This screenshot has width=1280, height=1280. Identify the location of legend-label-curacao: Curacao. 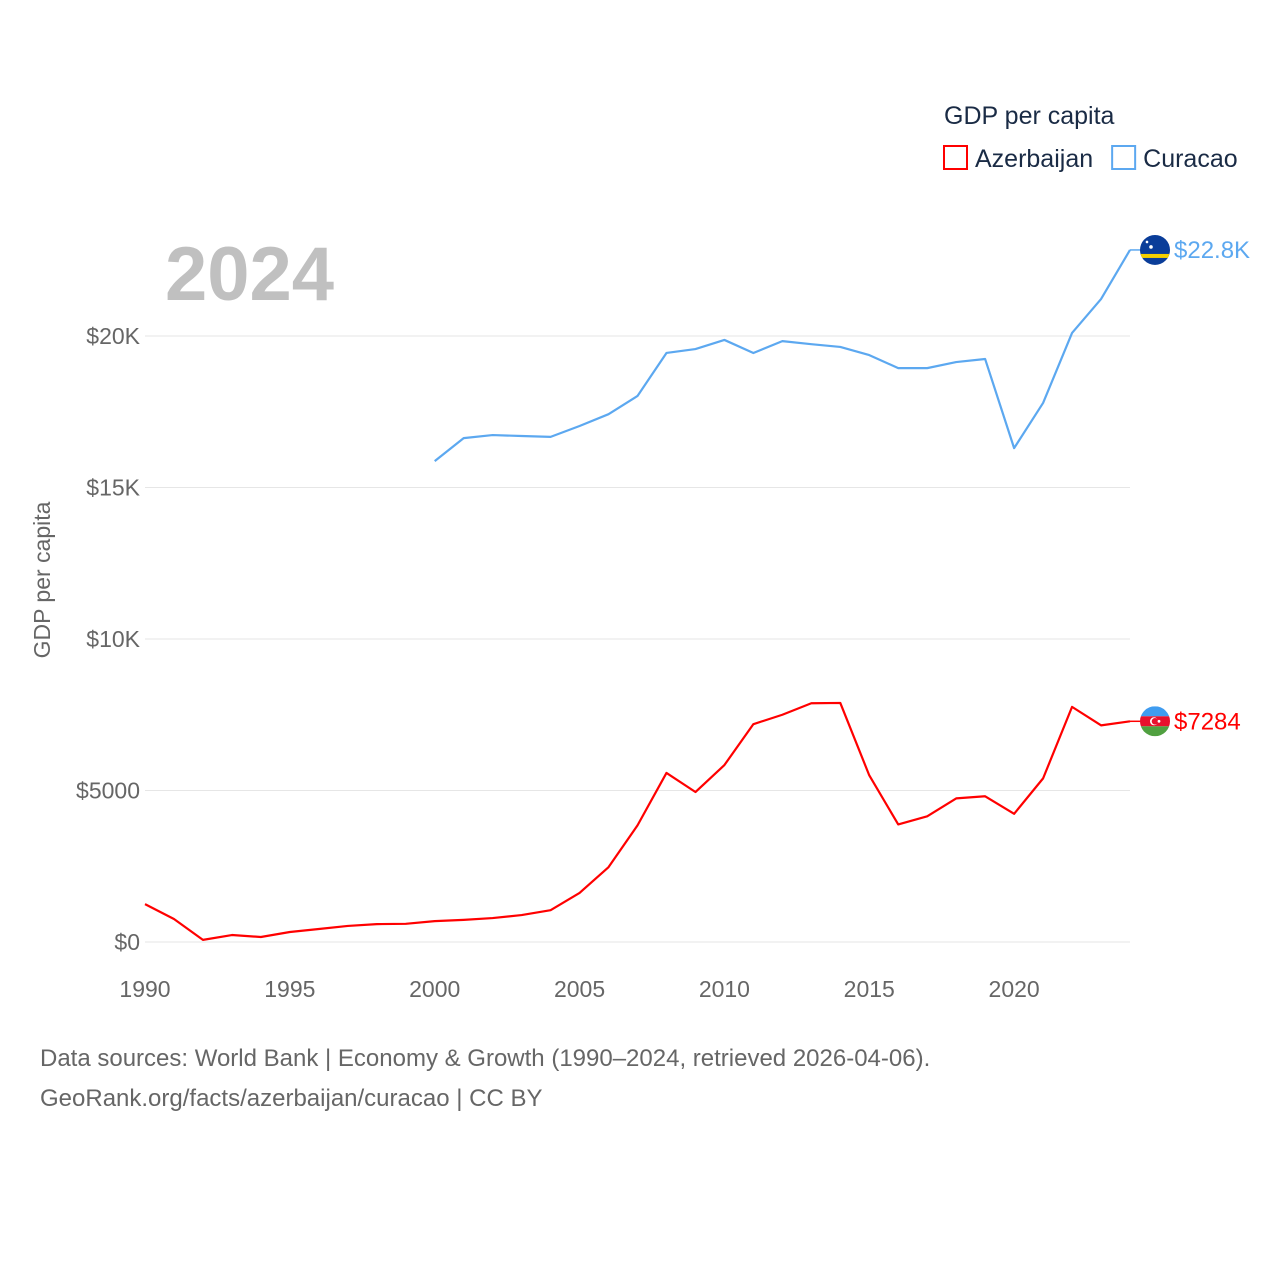
(1190, 159).